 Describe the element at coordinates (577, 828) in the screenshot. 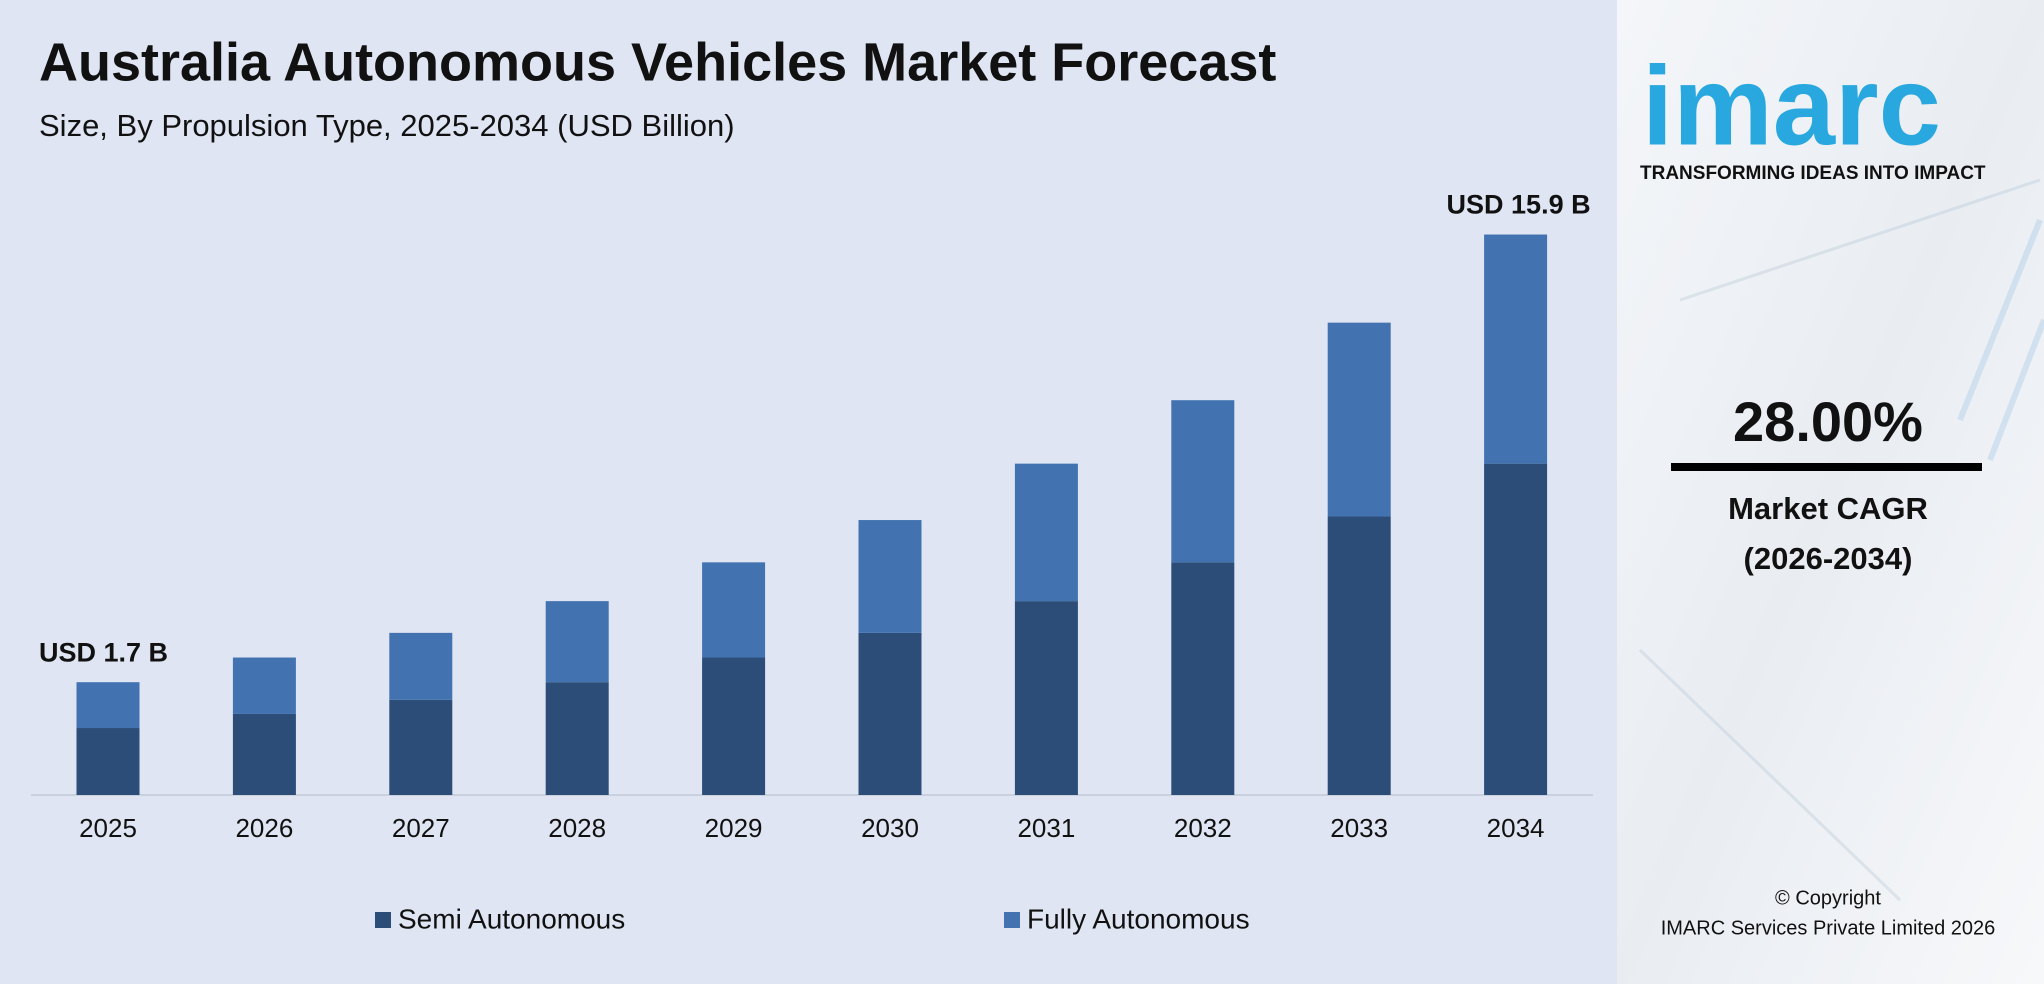

I see `x-tick-label: 2028` at that location.